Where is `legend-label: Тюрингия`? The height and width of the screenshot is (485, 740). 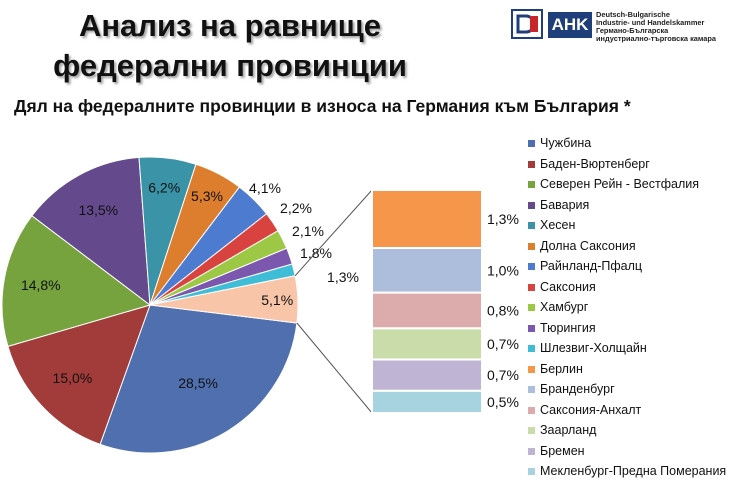
legend-label: Тюрингия is located at coordinates (568, 327).